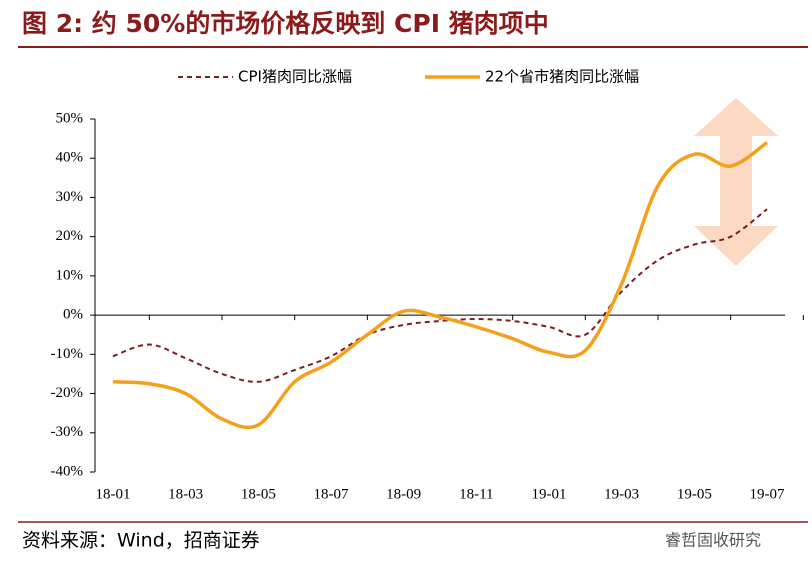 The image size is (812, 562). Describe the element at coordinates (113, 494) in the screenshot. I see `x-tick-label: 18-01` at that location.